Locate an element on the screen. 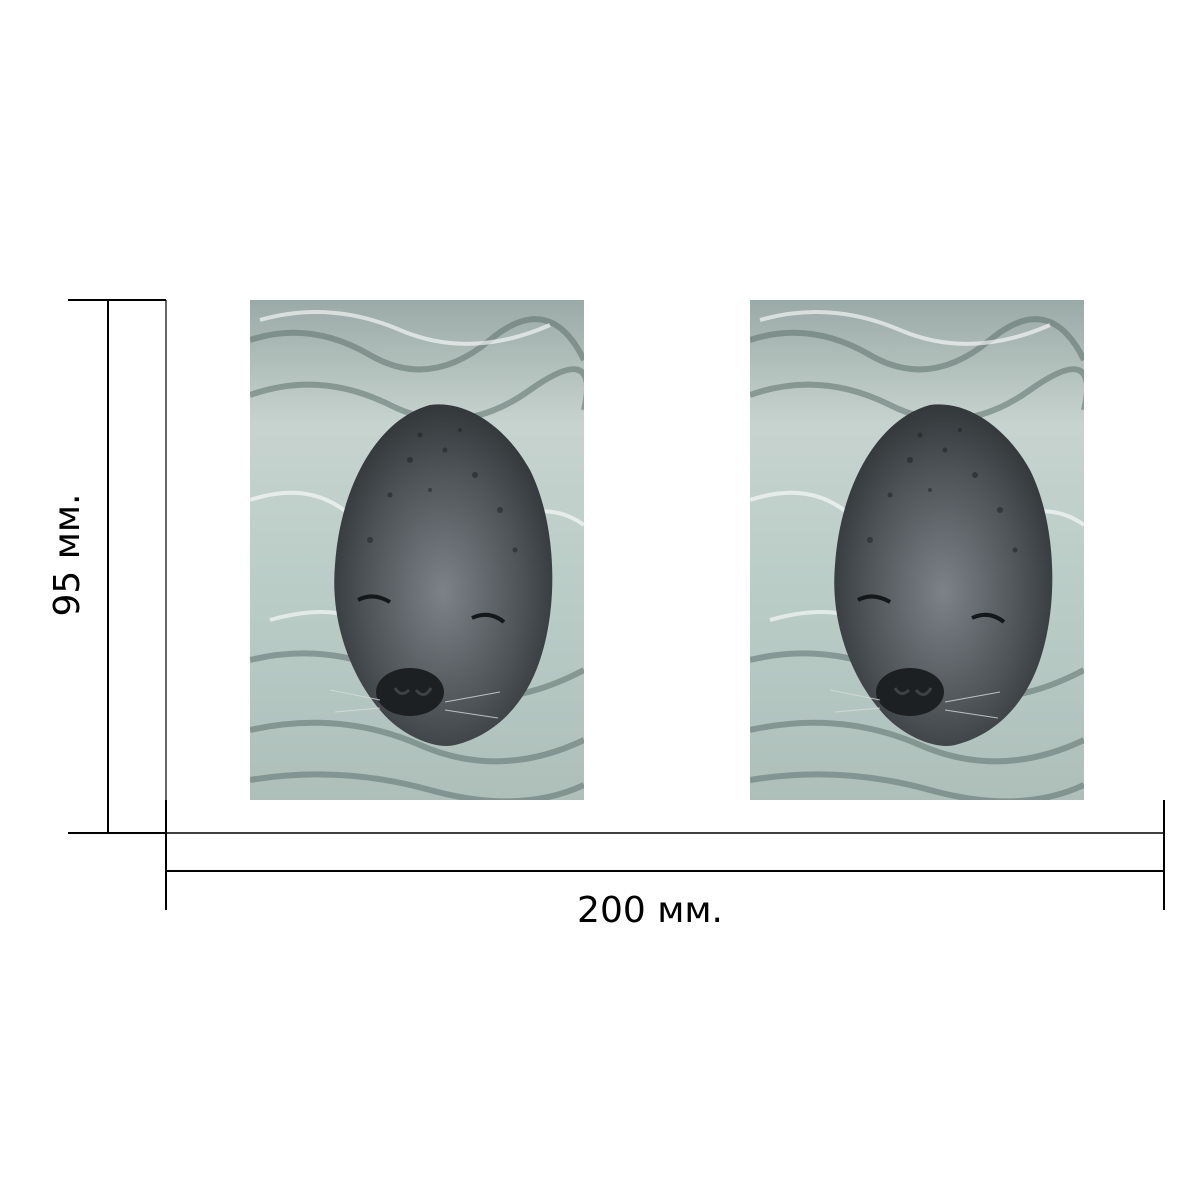 Image resolution: width=1200 pixels, height=1200 pixels. height-label: 95 мм. is located at coordinates (67, 555).